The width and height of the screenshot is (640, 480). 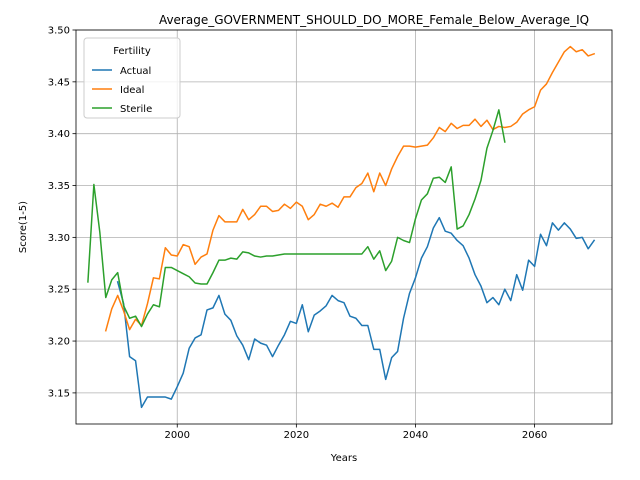 What do you see at coordinates (59, 290) in the screenshot?
I see `y-tick-label: 3.25` at bounding box center [59, 290].